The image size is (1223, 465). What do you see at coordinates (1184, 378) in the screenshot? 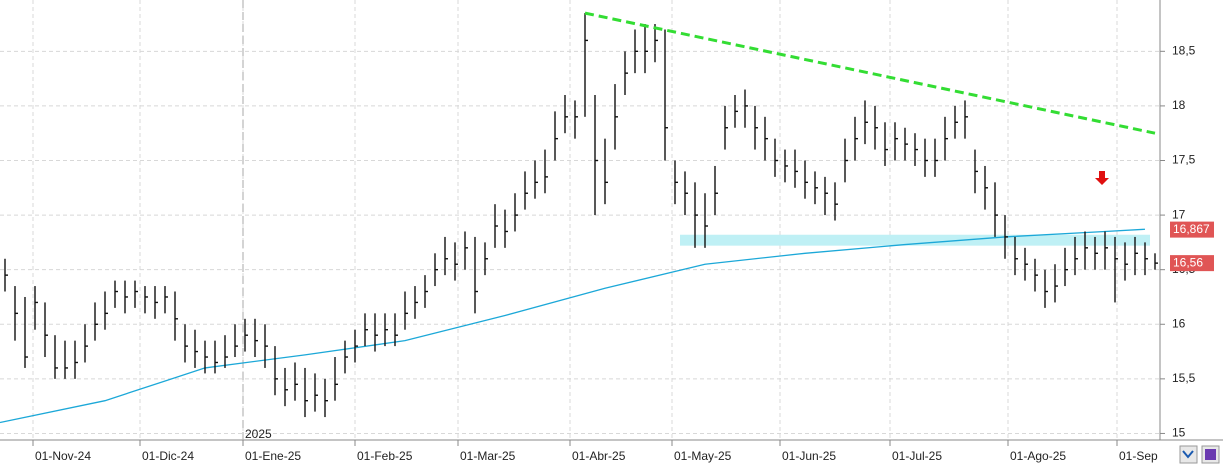
I see `y-tick-label: 15,5` at bounding box center [1184, 378].